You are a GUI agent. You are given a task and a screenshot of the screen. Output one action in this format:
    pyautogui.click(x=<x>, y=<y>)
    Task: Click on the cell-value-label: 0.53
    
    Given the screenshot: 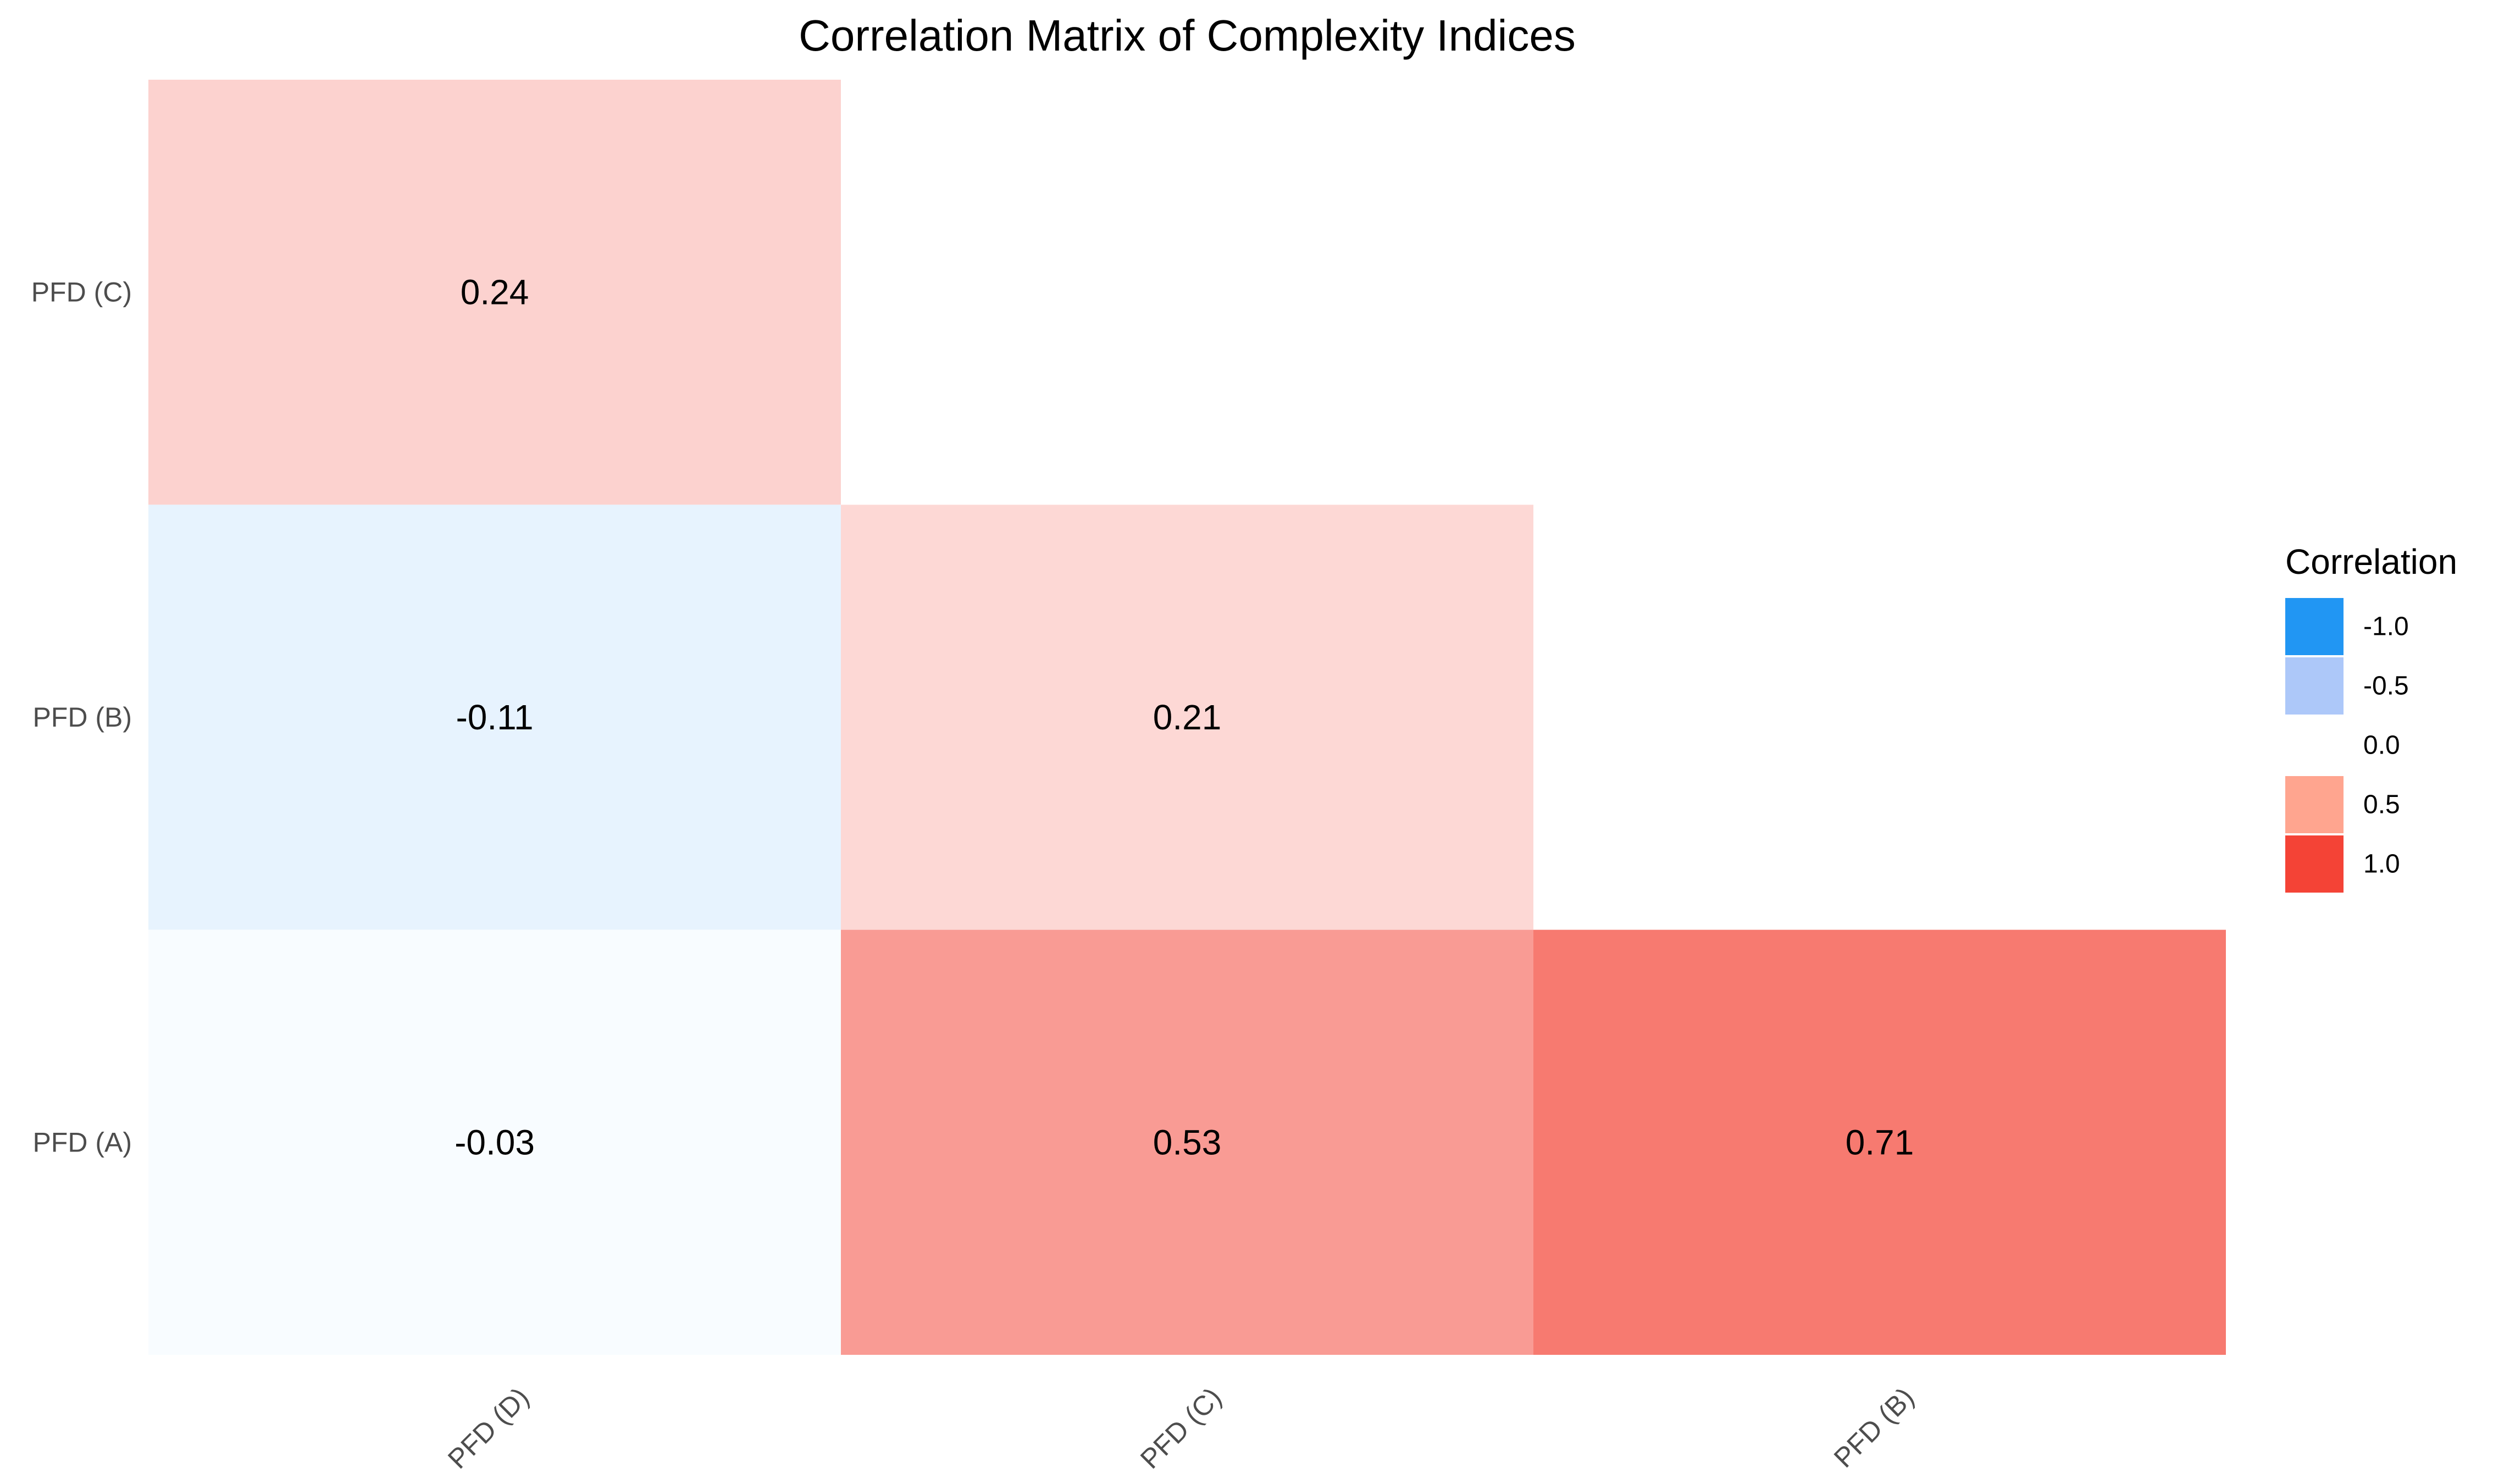 What is the action you would take?
    pyautogui.click(x=1187, y=1142)
    